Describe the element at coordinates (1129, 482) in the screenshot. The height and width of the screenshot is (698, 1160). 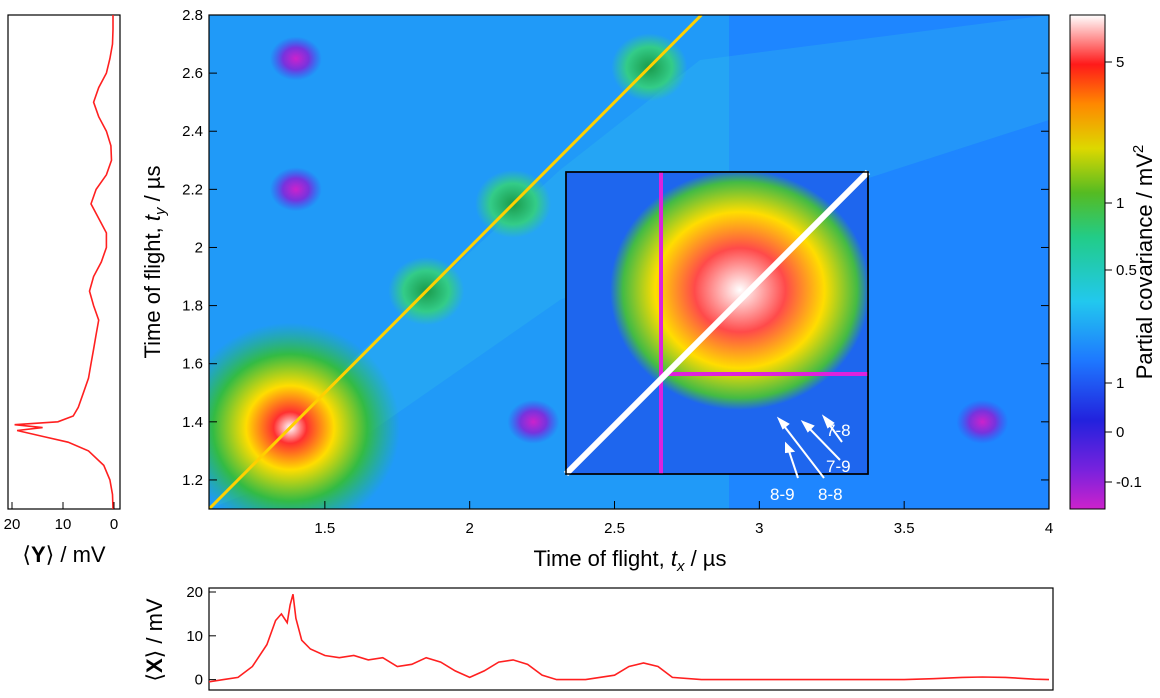
I see `colorbar-tick-label: -0.1` at that location.